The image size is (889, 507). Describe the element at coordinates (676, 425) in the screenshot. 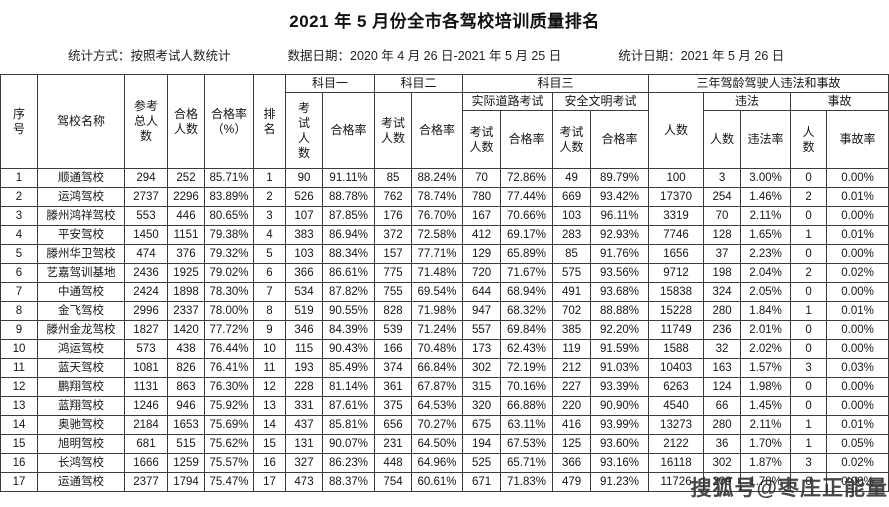

I see `cell: 13273` at that location.